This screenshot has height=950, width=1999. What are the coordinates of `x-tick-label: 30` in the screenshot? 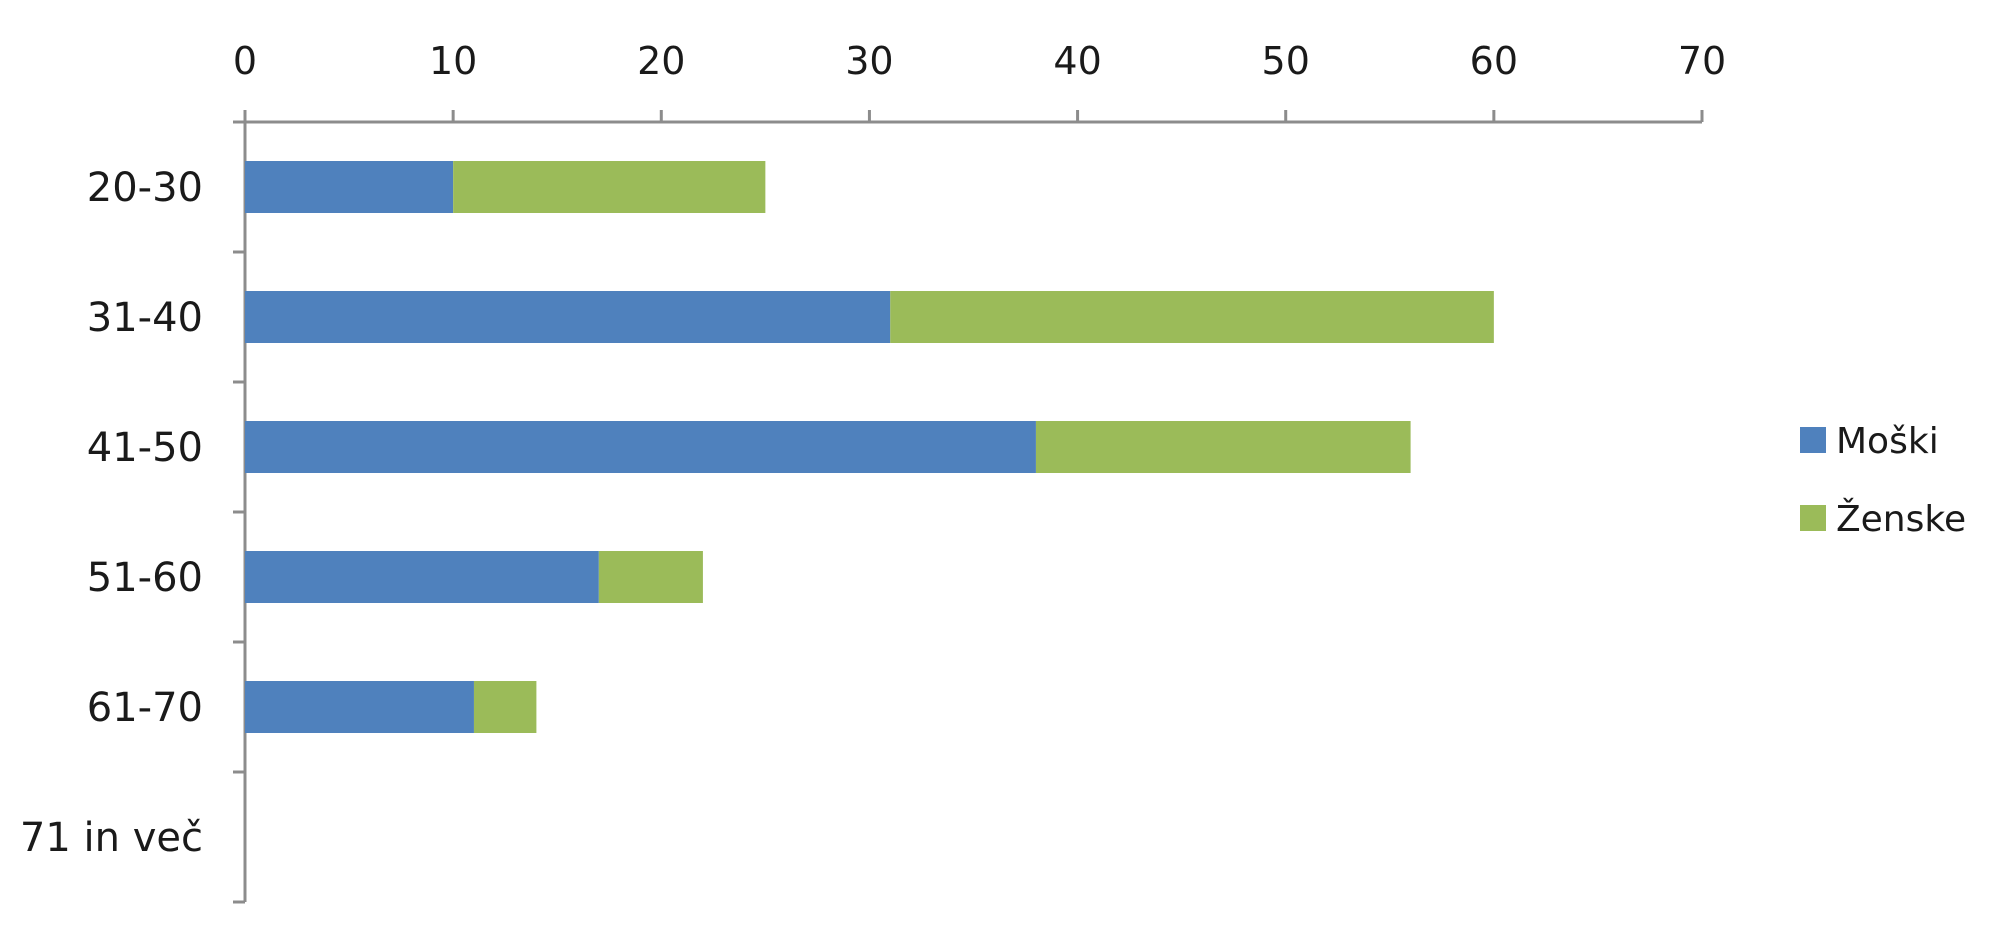 It's located at (869, 61).